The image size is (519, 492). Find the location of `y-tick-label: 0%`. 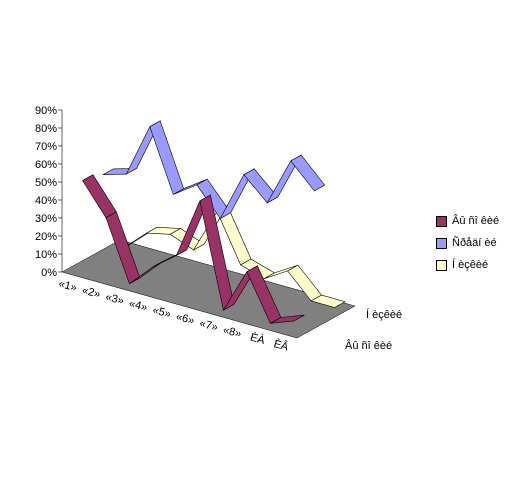

y-tick-label: 0% is located at coordinates (49, 273).